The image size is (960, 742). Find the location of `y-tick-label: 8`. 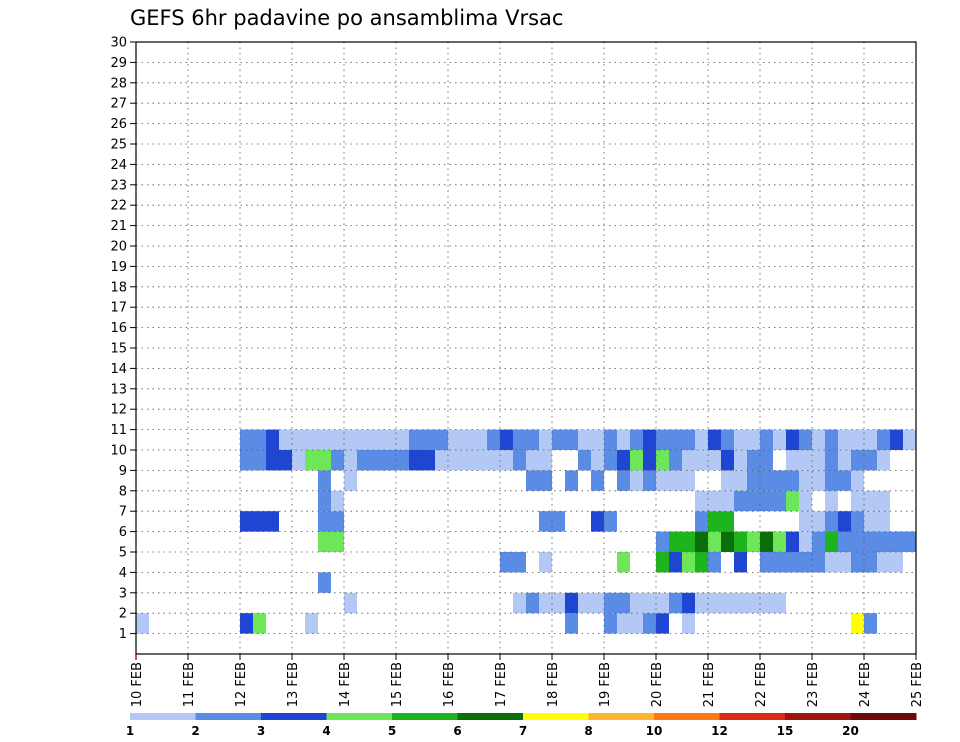

y-tick-label: 8 is located at coordinates (123, 491).